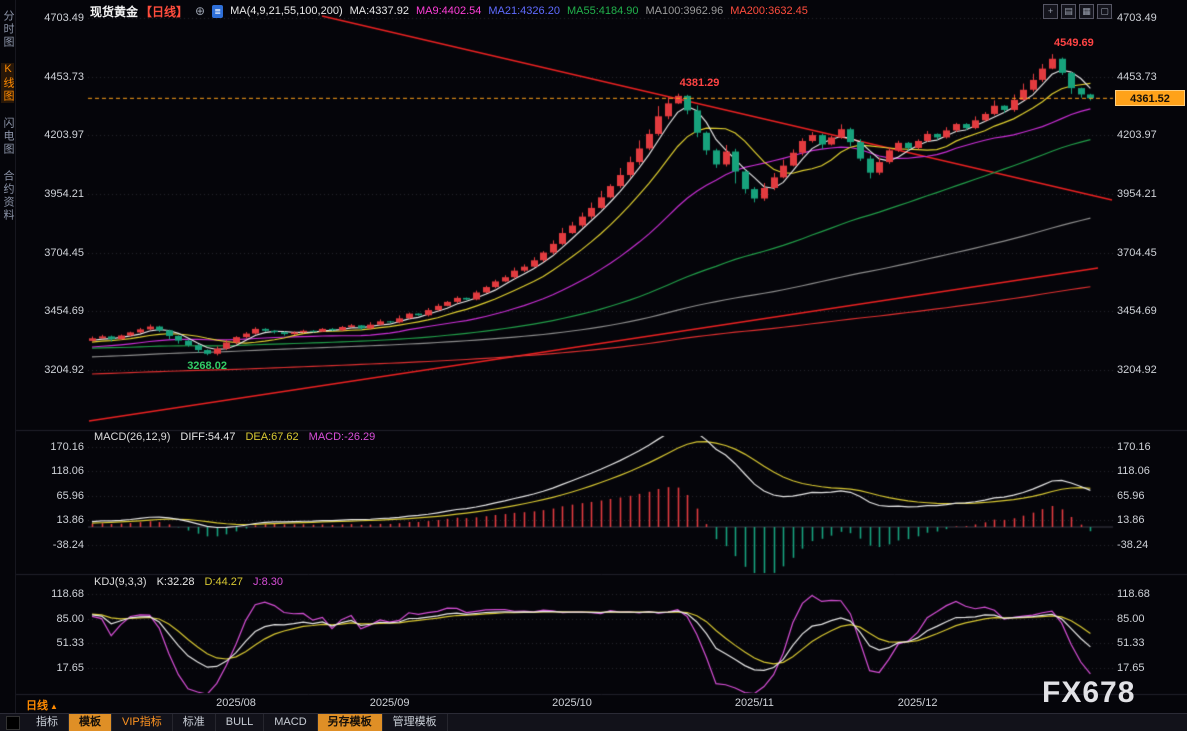  I want to click on macd-title: MACD(26,12,9), so click(132, 437).